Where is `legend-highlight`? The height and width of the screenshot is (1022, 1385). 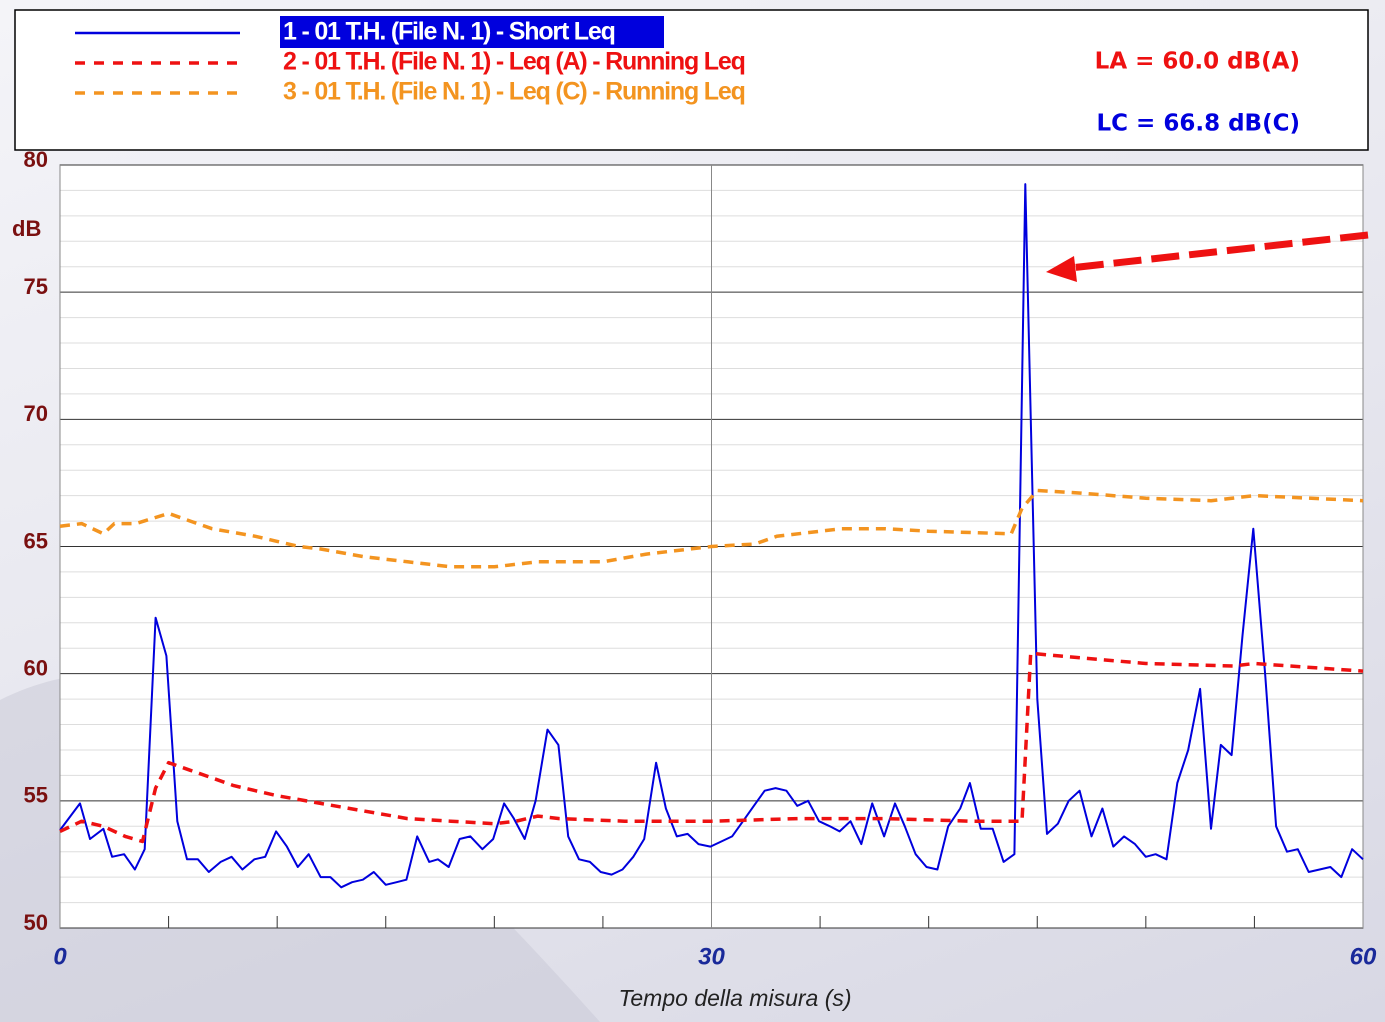 legend-highlight is located at coordinates (472, 32).